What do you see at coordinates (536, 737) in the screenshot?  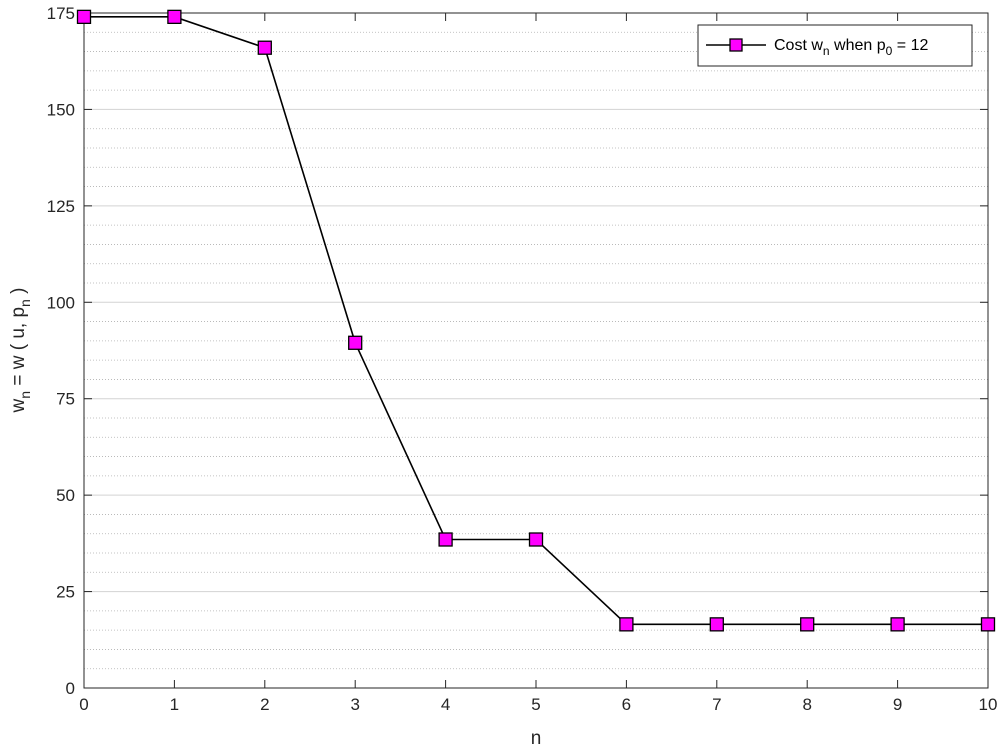 I see `x-axis-label: n` at bounding box center [536, 737].